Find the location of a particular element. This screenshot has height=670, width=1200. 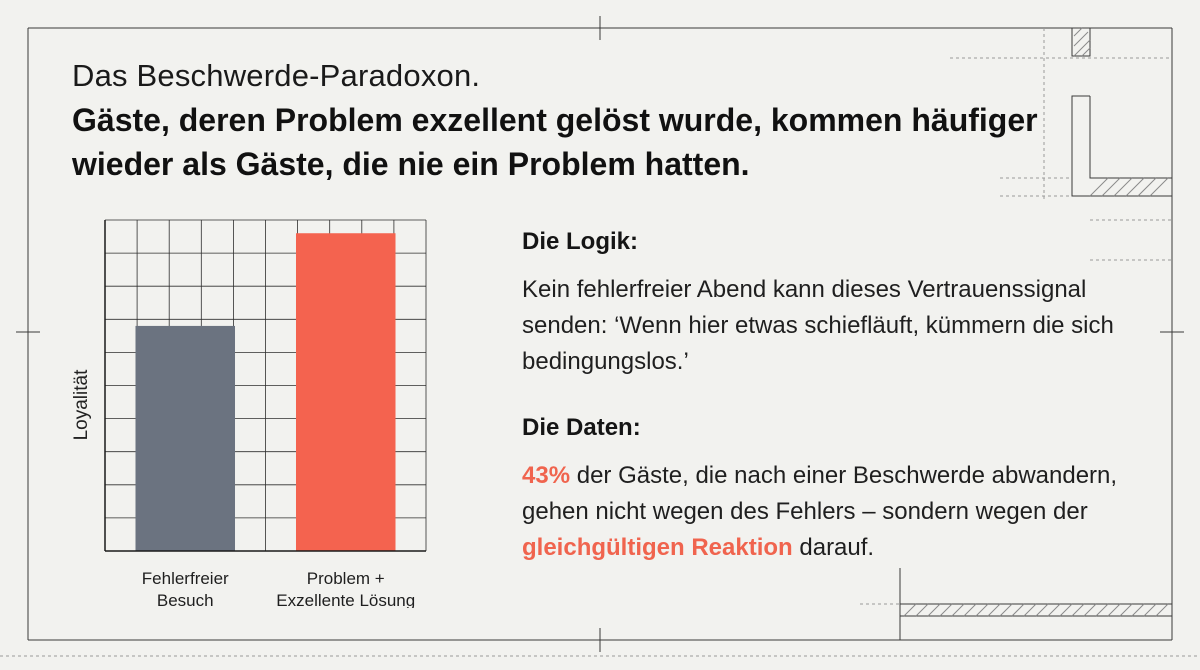

stat-highlight: 43% is located at coordinates (546, 475).